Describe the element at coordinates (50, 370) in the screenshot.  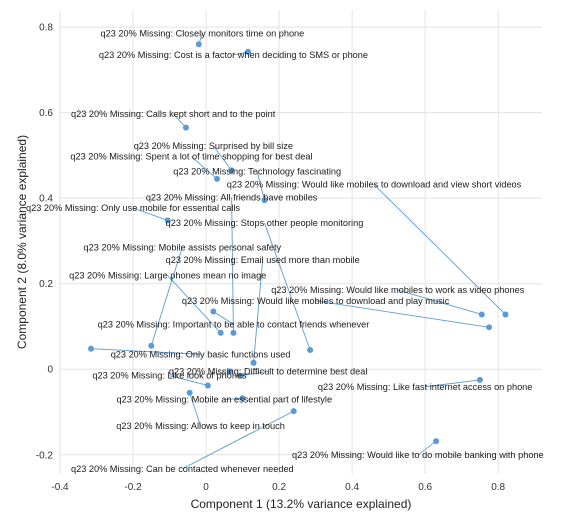
I see `y-tick-label: 0` at that location.